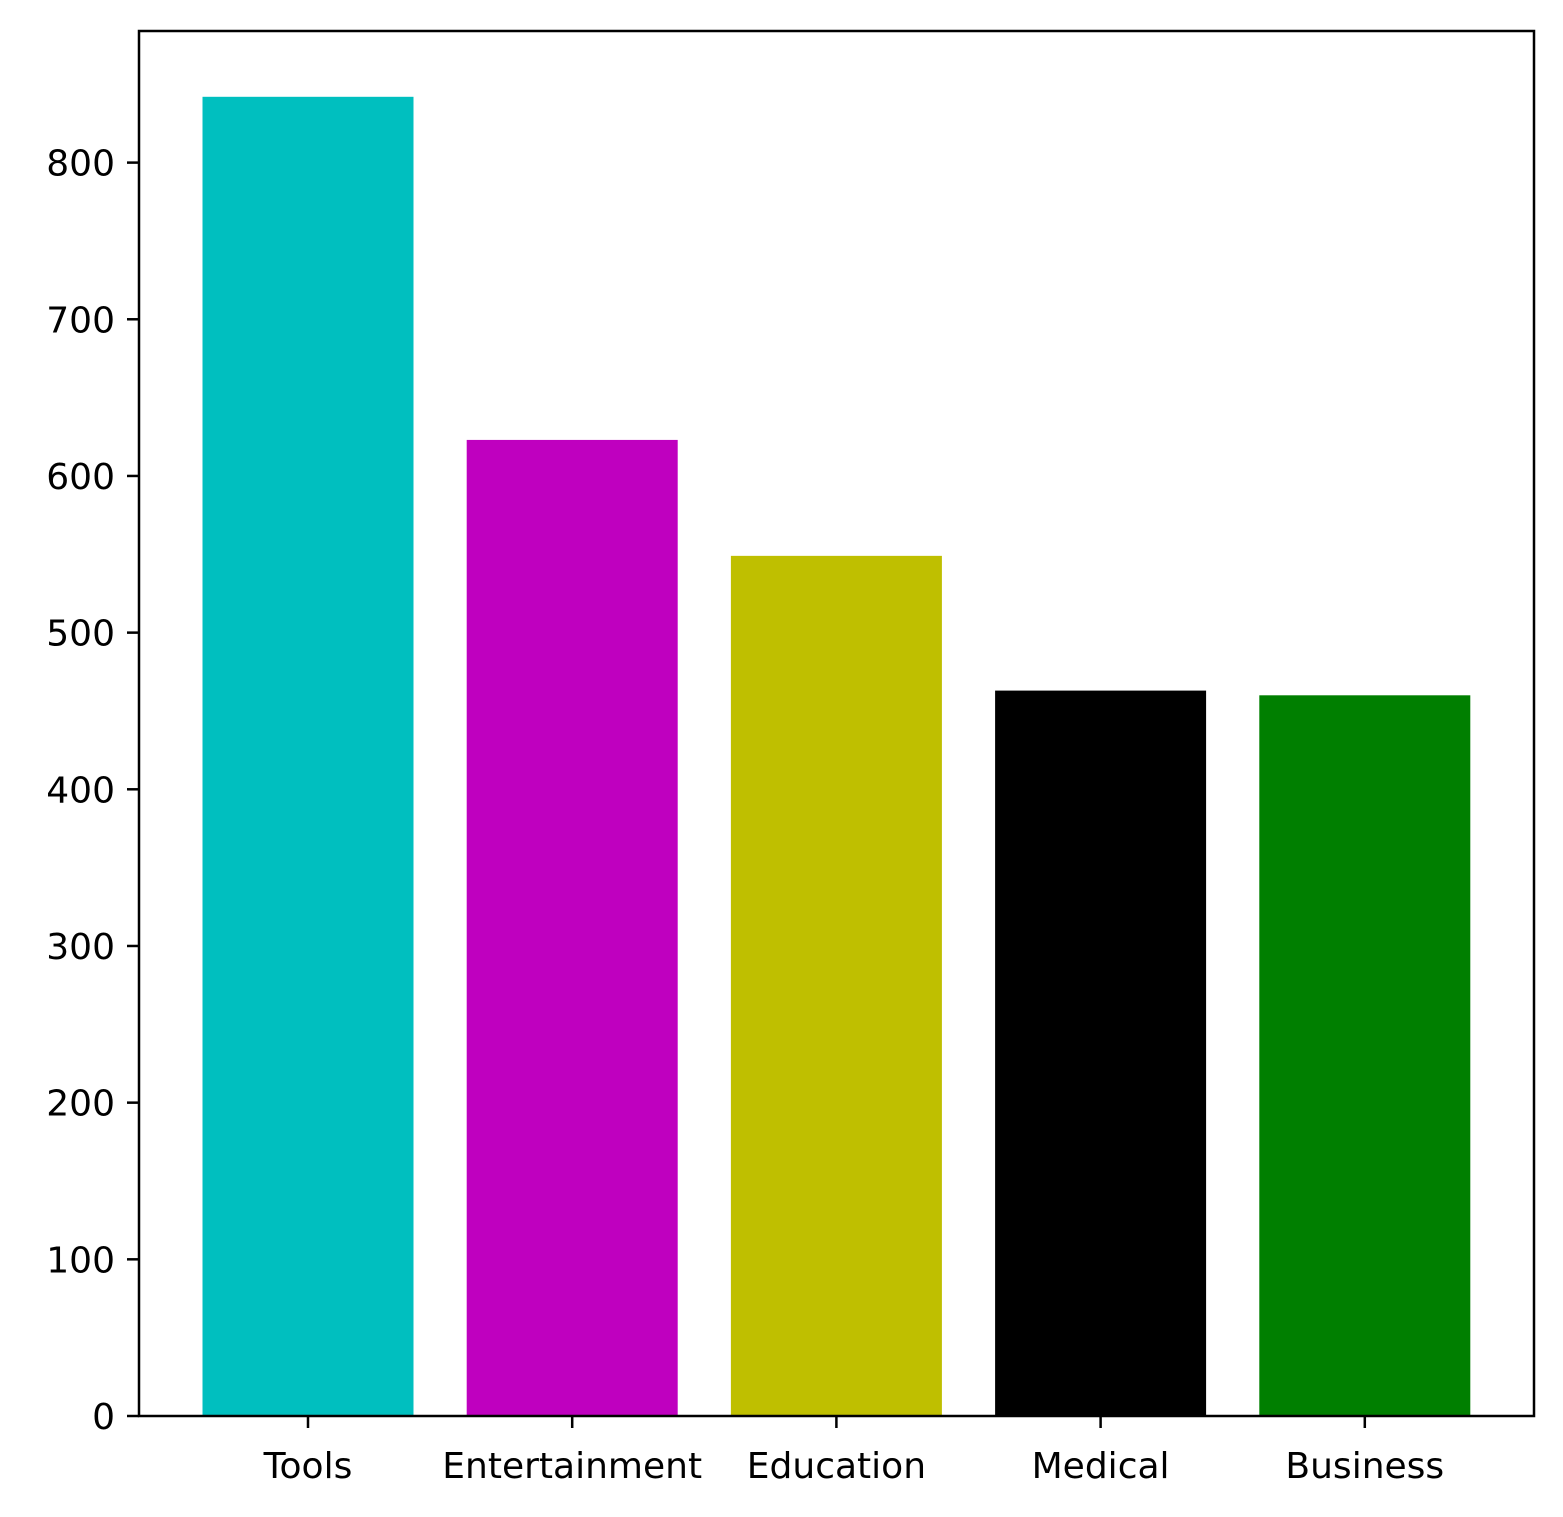 The width and height of the screenshot is (1563, 1517). I want to click on y-tick-label-500: 500, so click(80, 634).